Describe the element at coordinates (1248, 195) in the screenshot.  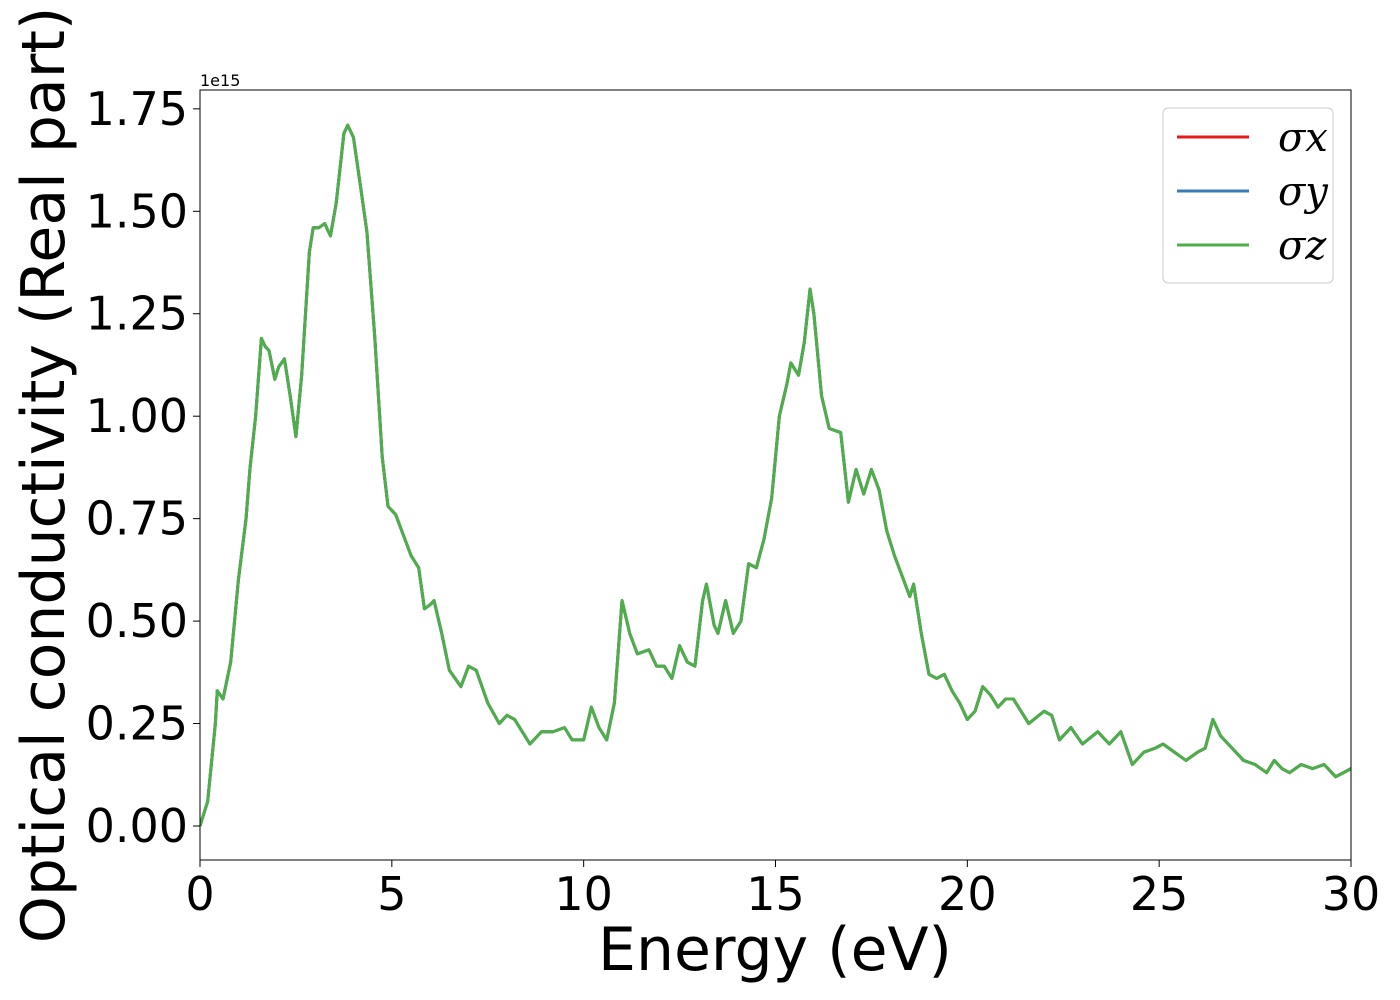
I see `legend-box` at that location.